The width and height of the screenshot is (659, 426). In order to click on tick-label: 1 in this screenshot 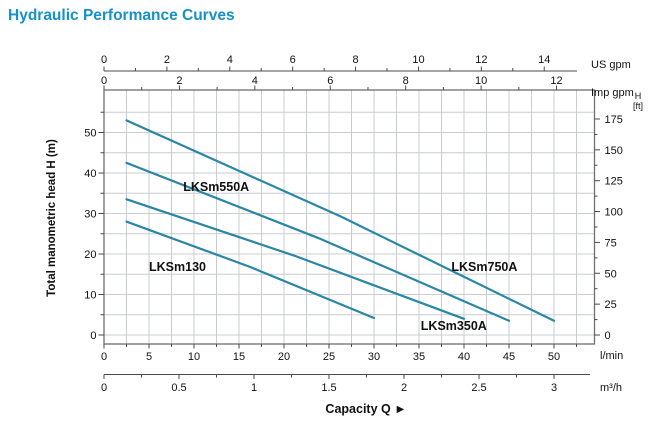, I will do `click(254, 388)`.